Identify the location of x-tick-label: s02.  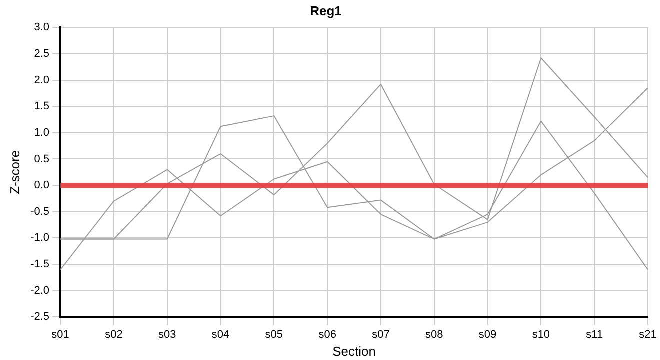
(114, 334).